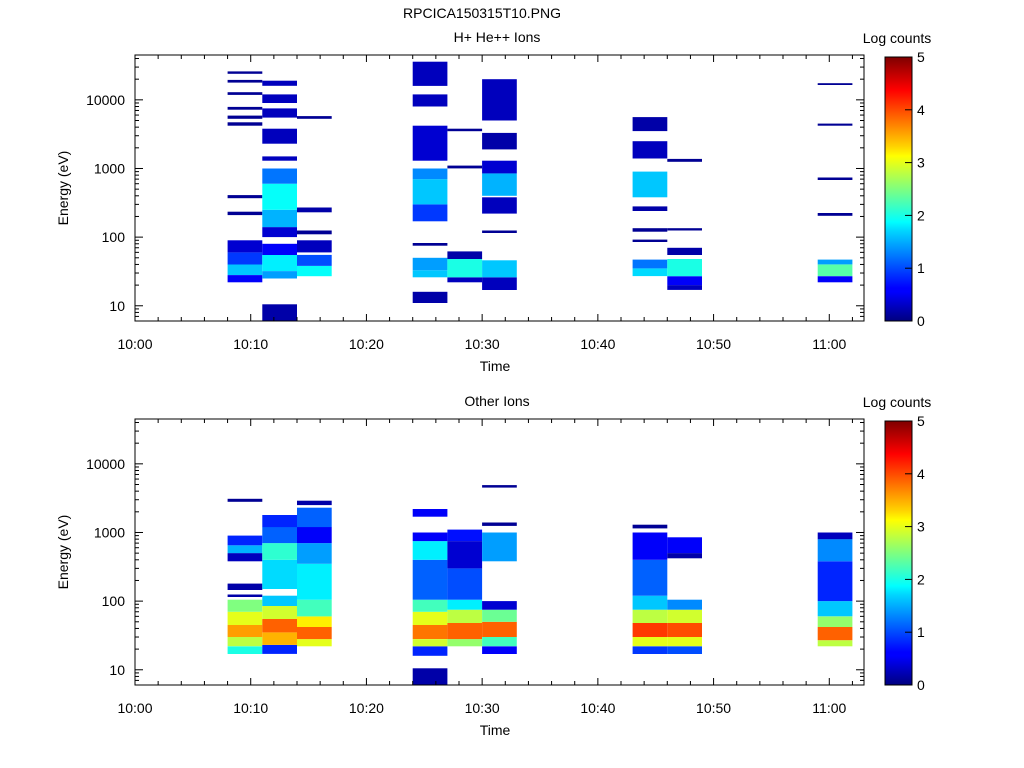  Describe the element at coordinates (482, 13) in the screenshot. I see `figure-title: RPCICA150315T10.PNG` at that location.